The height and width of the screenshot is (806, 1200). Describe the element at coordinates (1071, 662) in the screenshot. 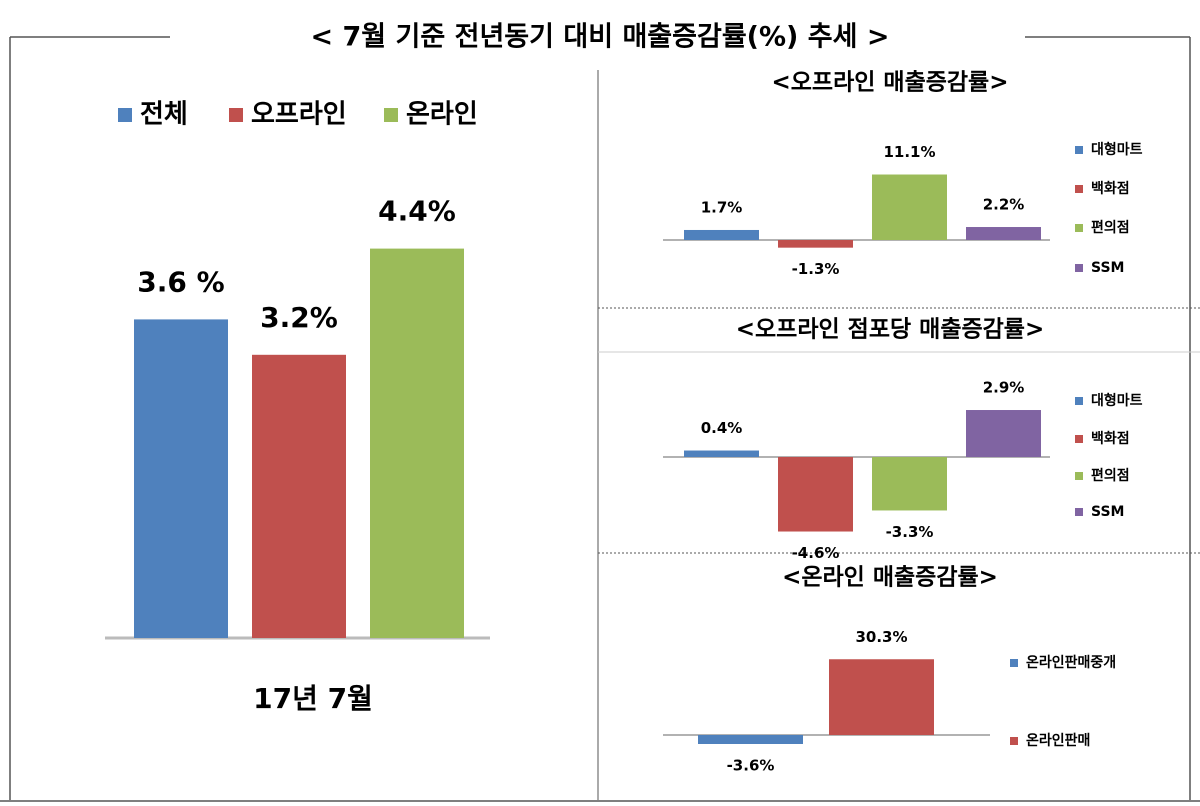

I see `legend-label: 온라인판매중개` at that location.